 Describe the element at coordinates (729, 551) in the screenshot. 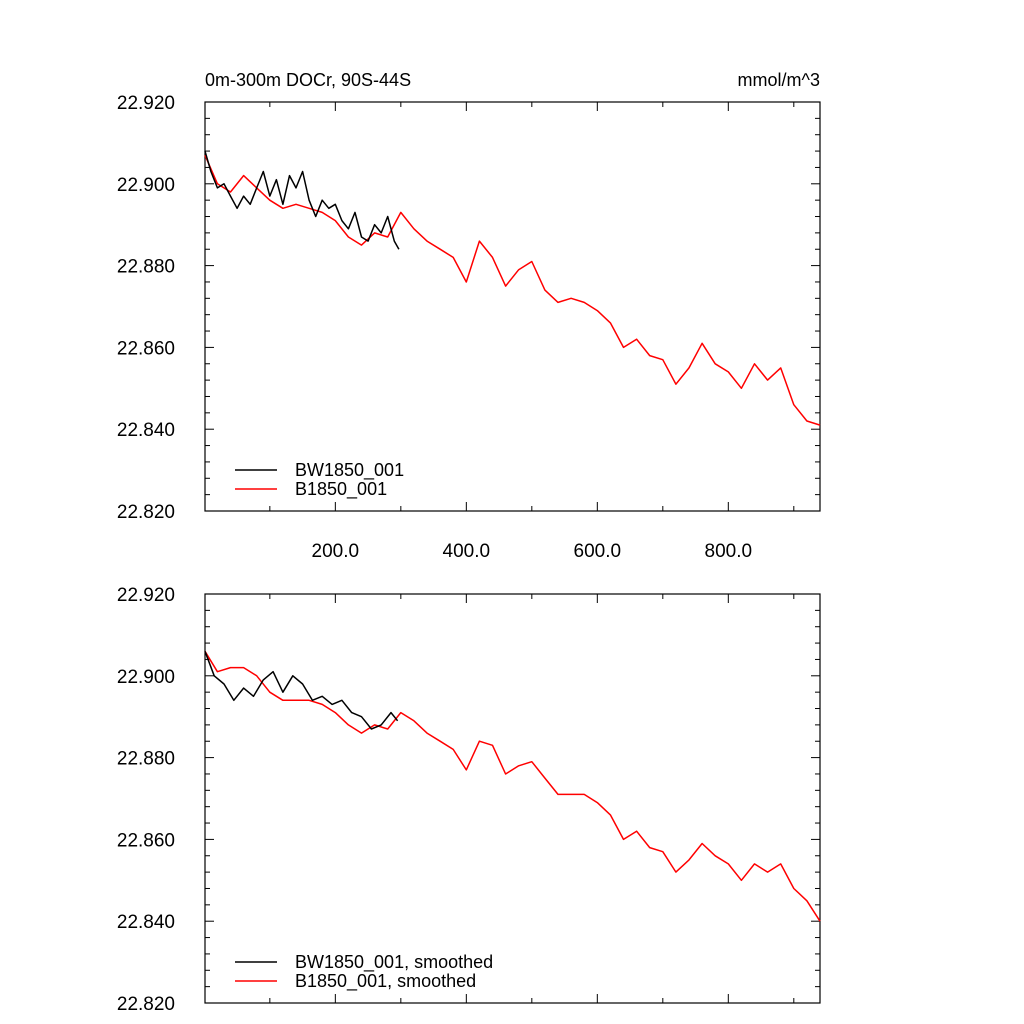

I see `top-x-tick-label: 800.0` at that location.